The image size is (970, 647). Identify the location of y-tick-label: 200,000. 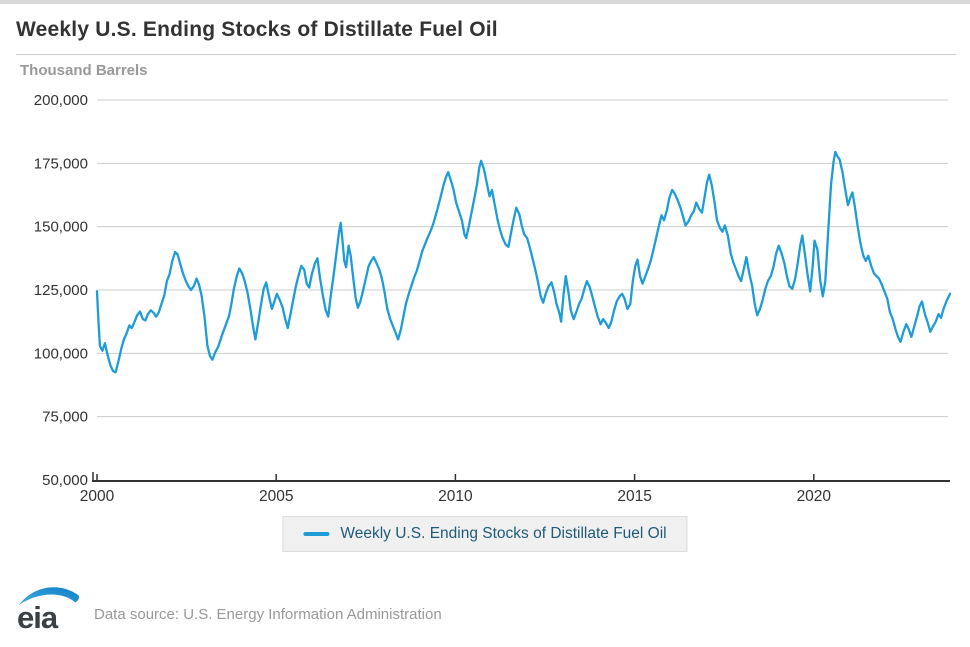
(61, 100).